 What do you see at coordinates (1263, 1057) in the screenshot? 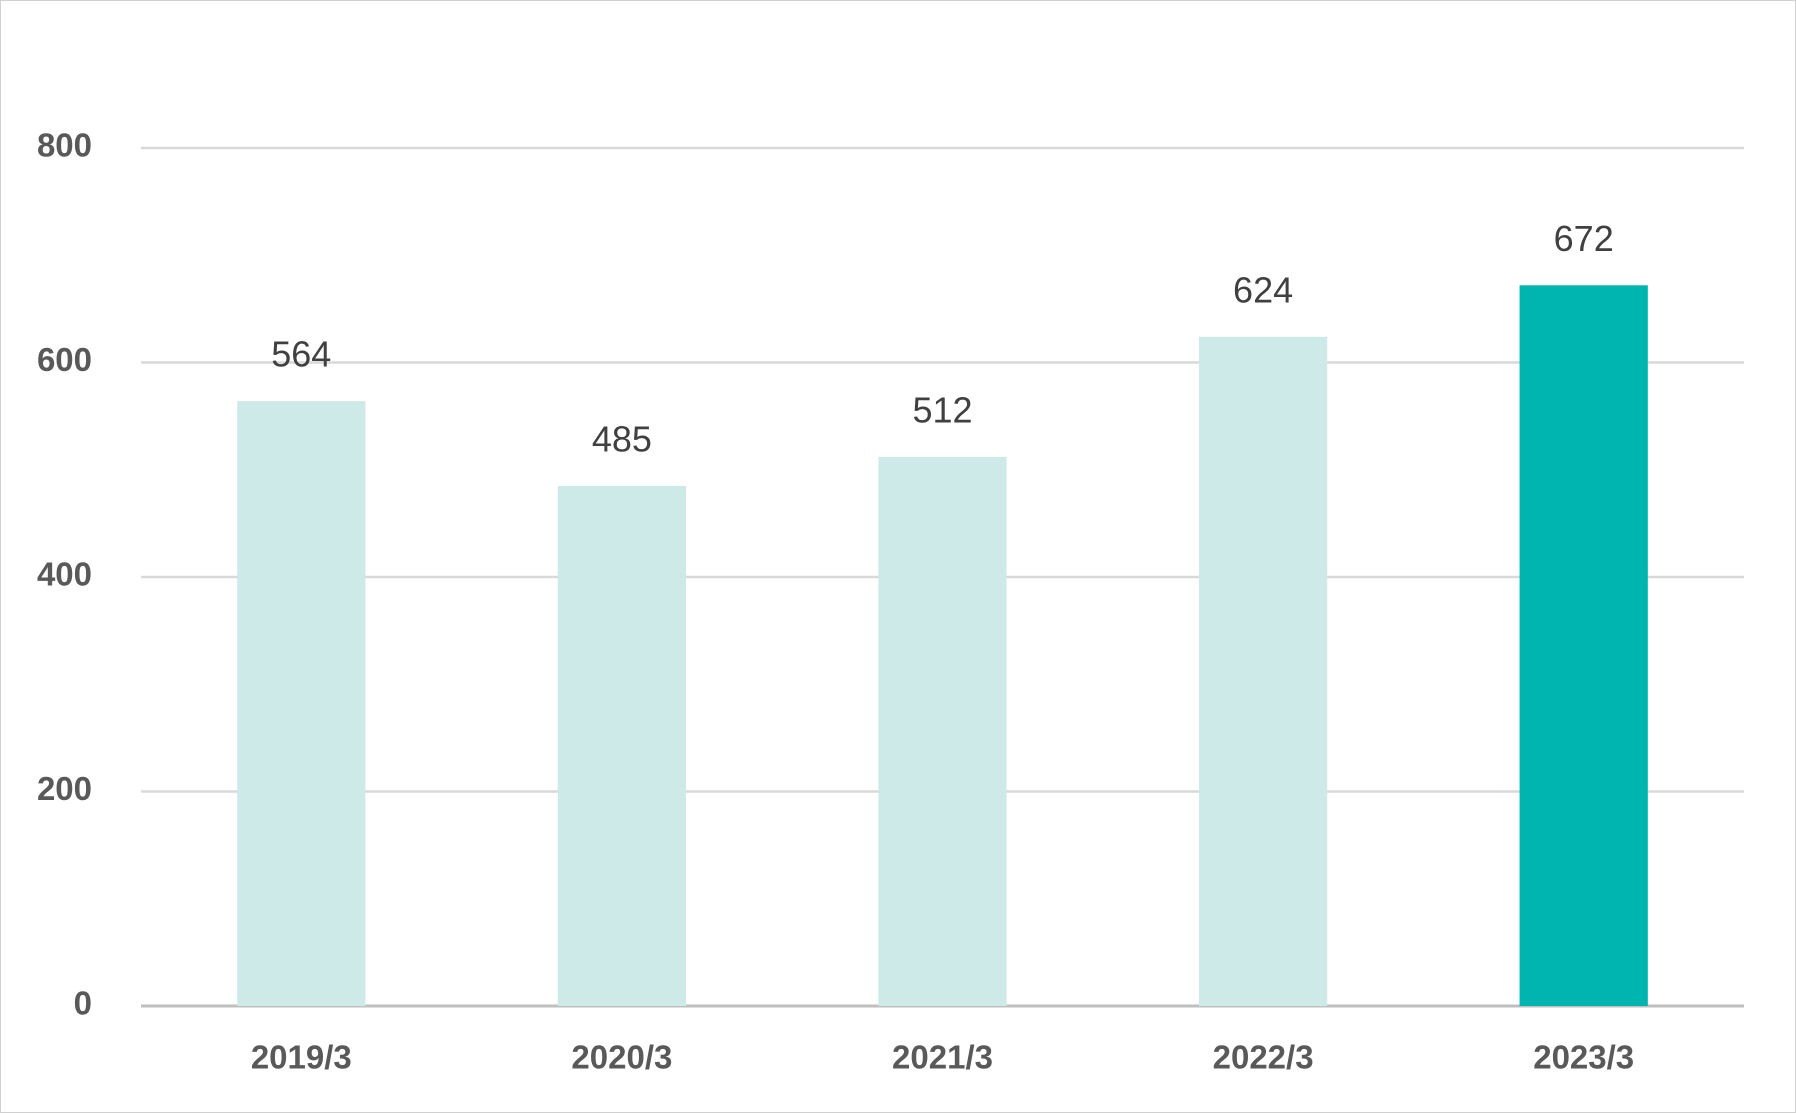
I see `x-tick-label: 2022/3` at bounding box center [1263, 1057].